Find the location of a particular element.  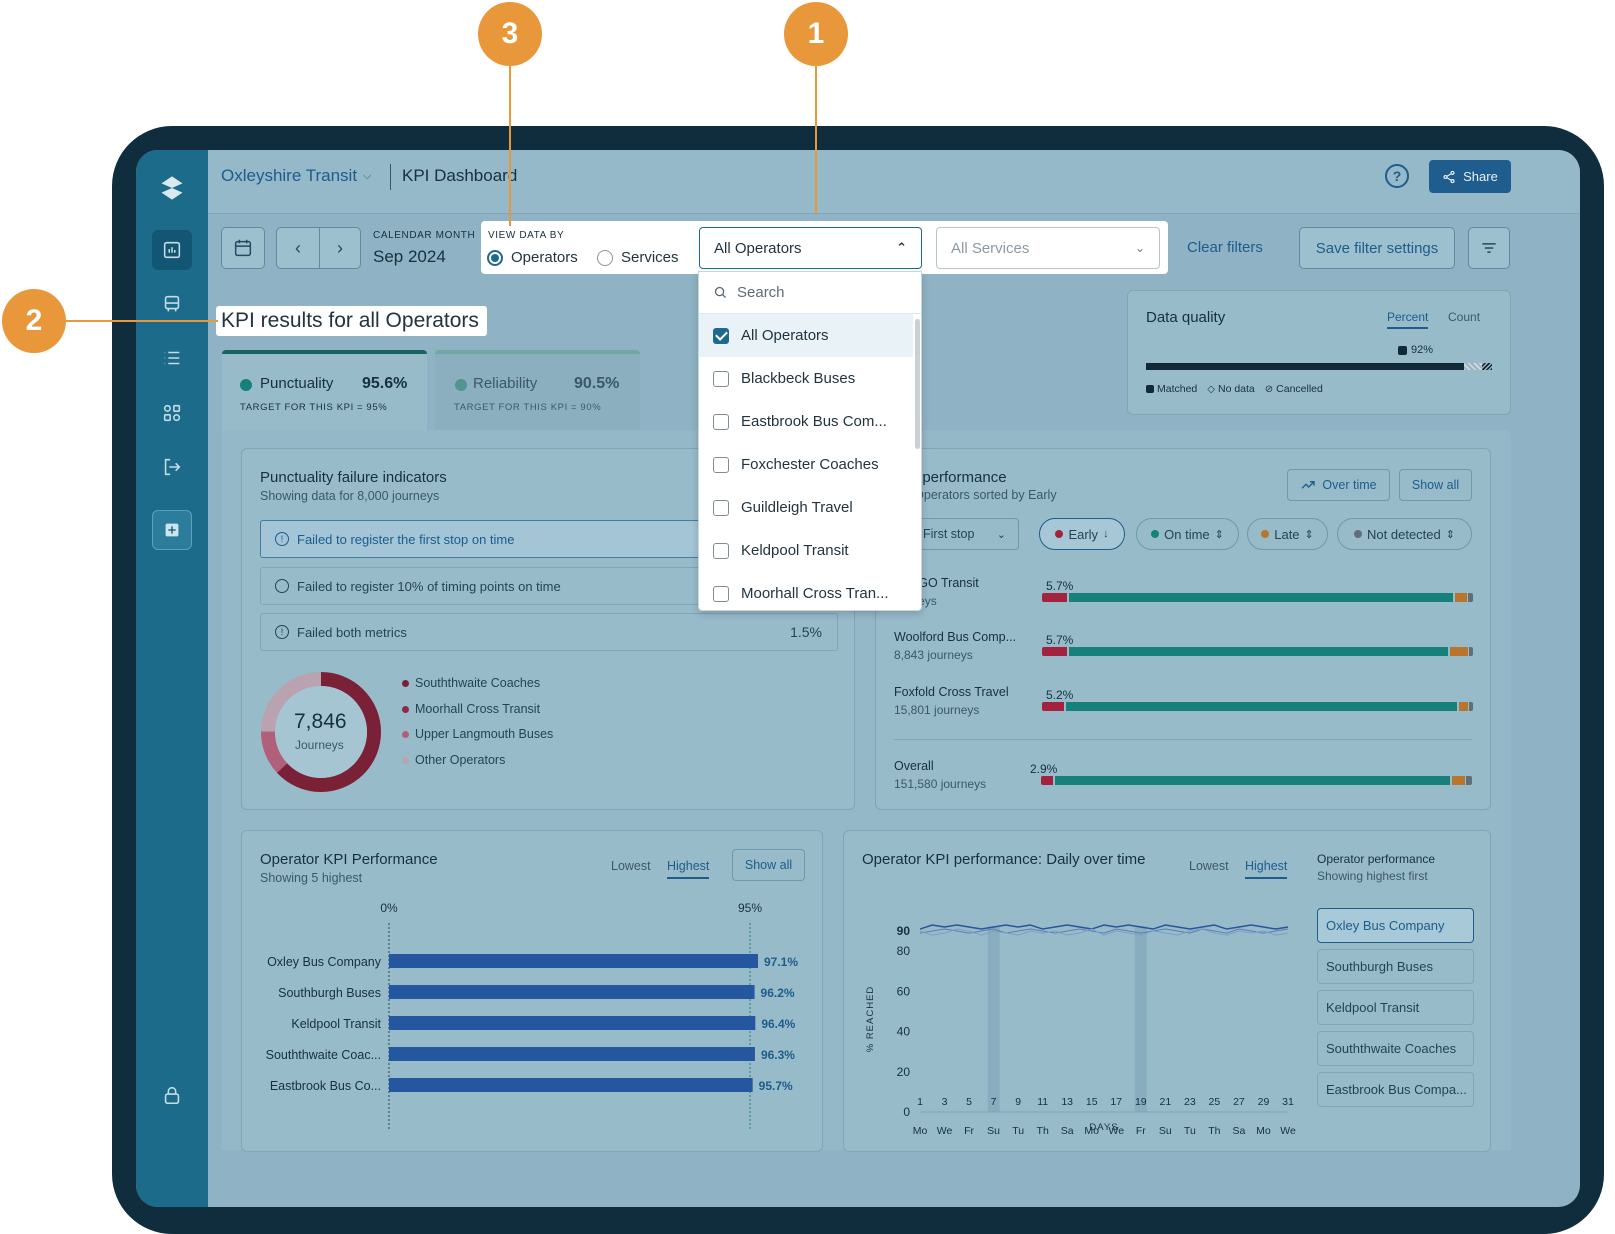

toggle-lowest: Lowest is located at coordinates (631, 866).